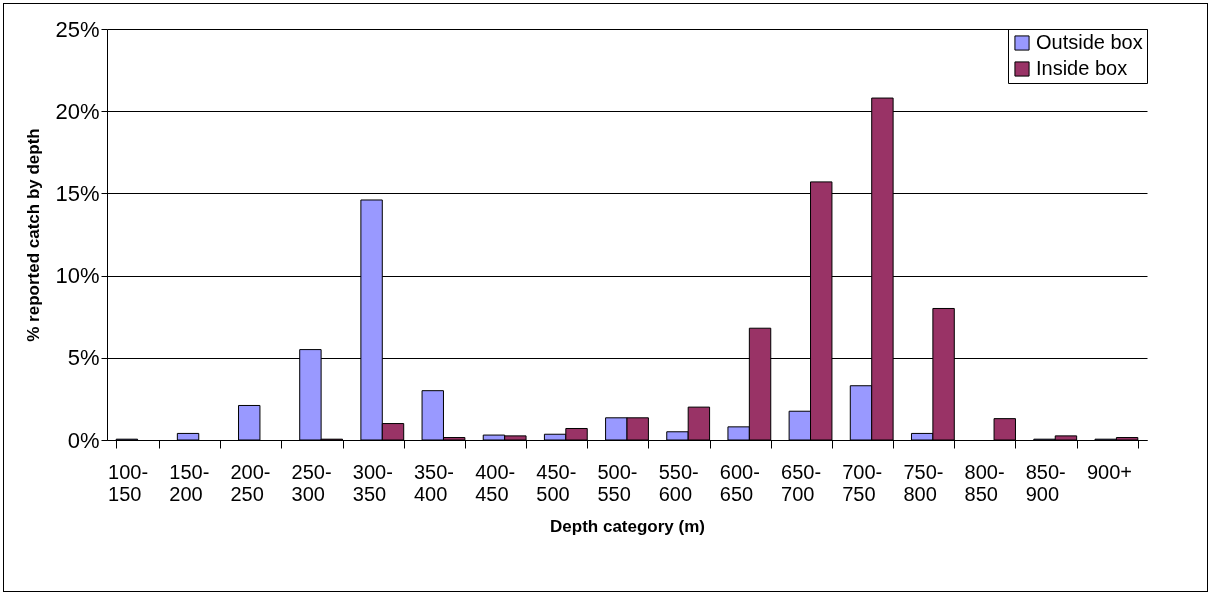  I want to click on x-tick-label: 250-300, so click(311, 482).